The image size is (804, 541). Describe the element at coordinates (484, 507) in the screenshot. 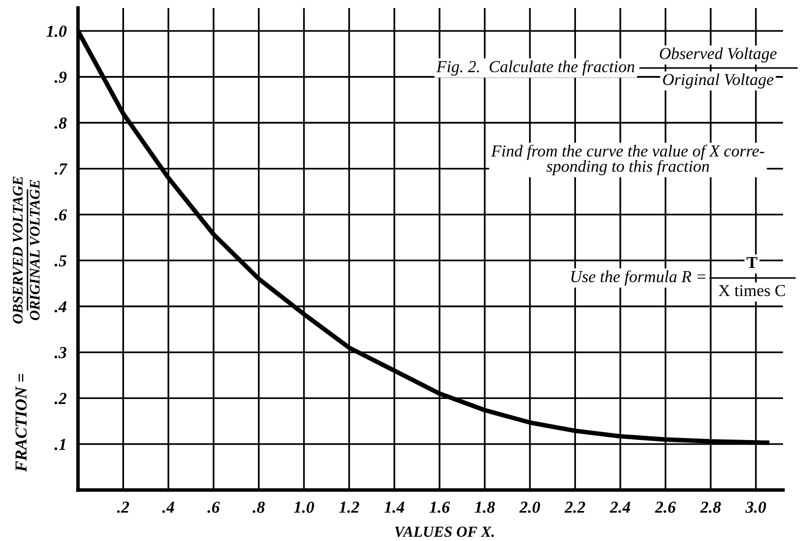

I see `x-tick-label: 1.8` at that location.